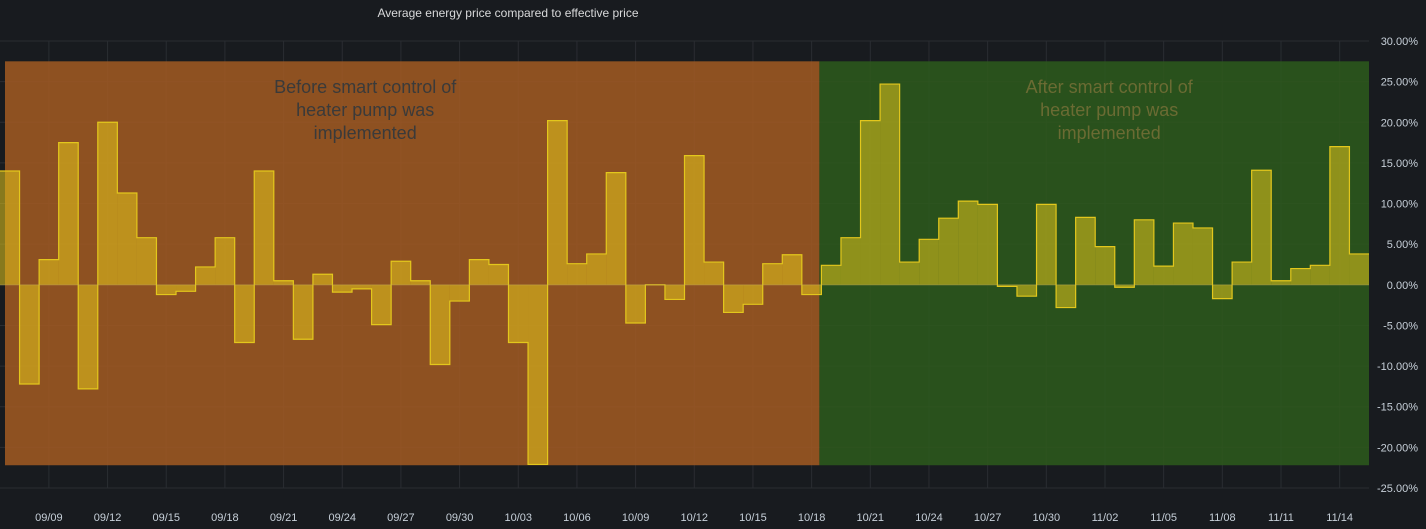 This screenshot has width=1426, height=529. What do you see at coordinates (460, 518) in the screenshot?
I see `x-tick-label: 09/30` at bounding box center [460, 518].